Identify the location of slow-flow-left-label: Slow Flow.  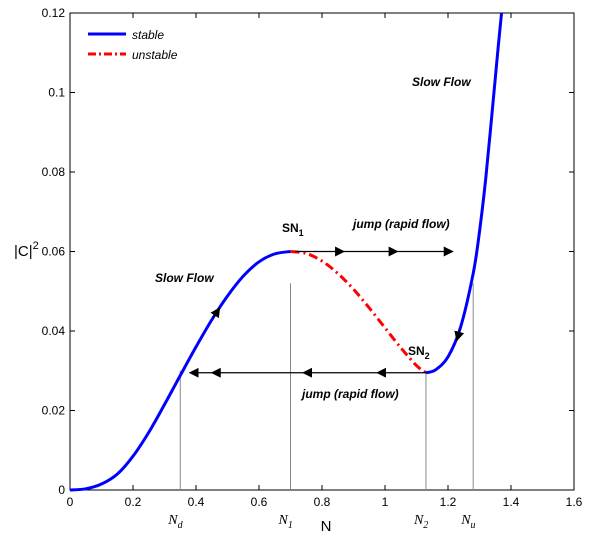
(184, 278).